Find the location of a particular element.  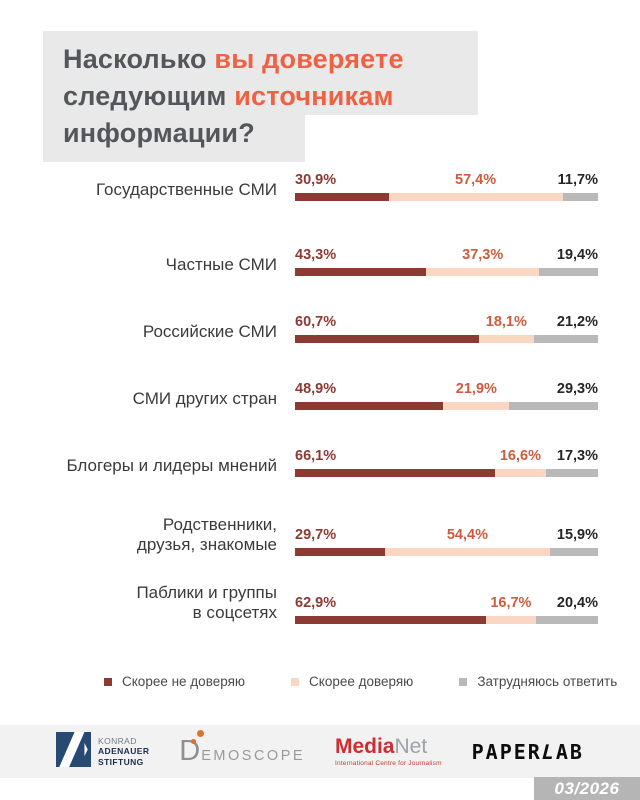

category-label: Родственники, друзья, знакомые is located at coordinates (160, 535).